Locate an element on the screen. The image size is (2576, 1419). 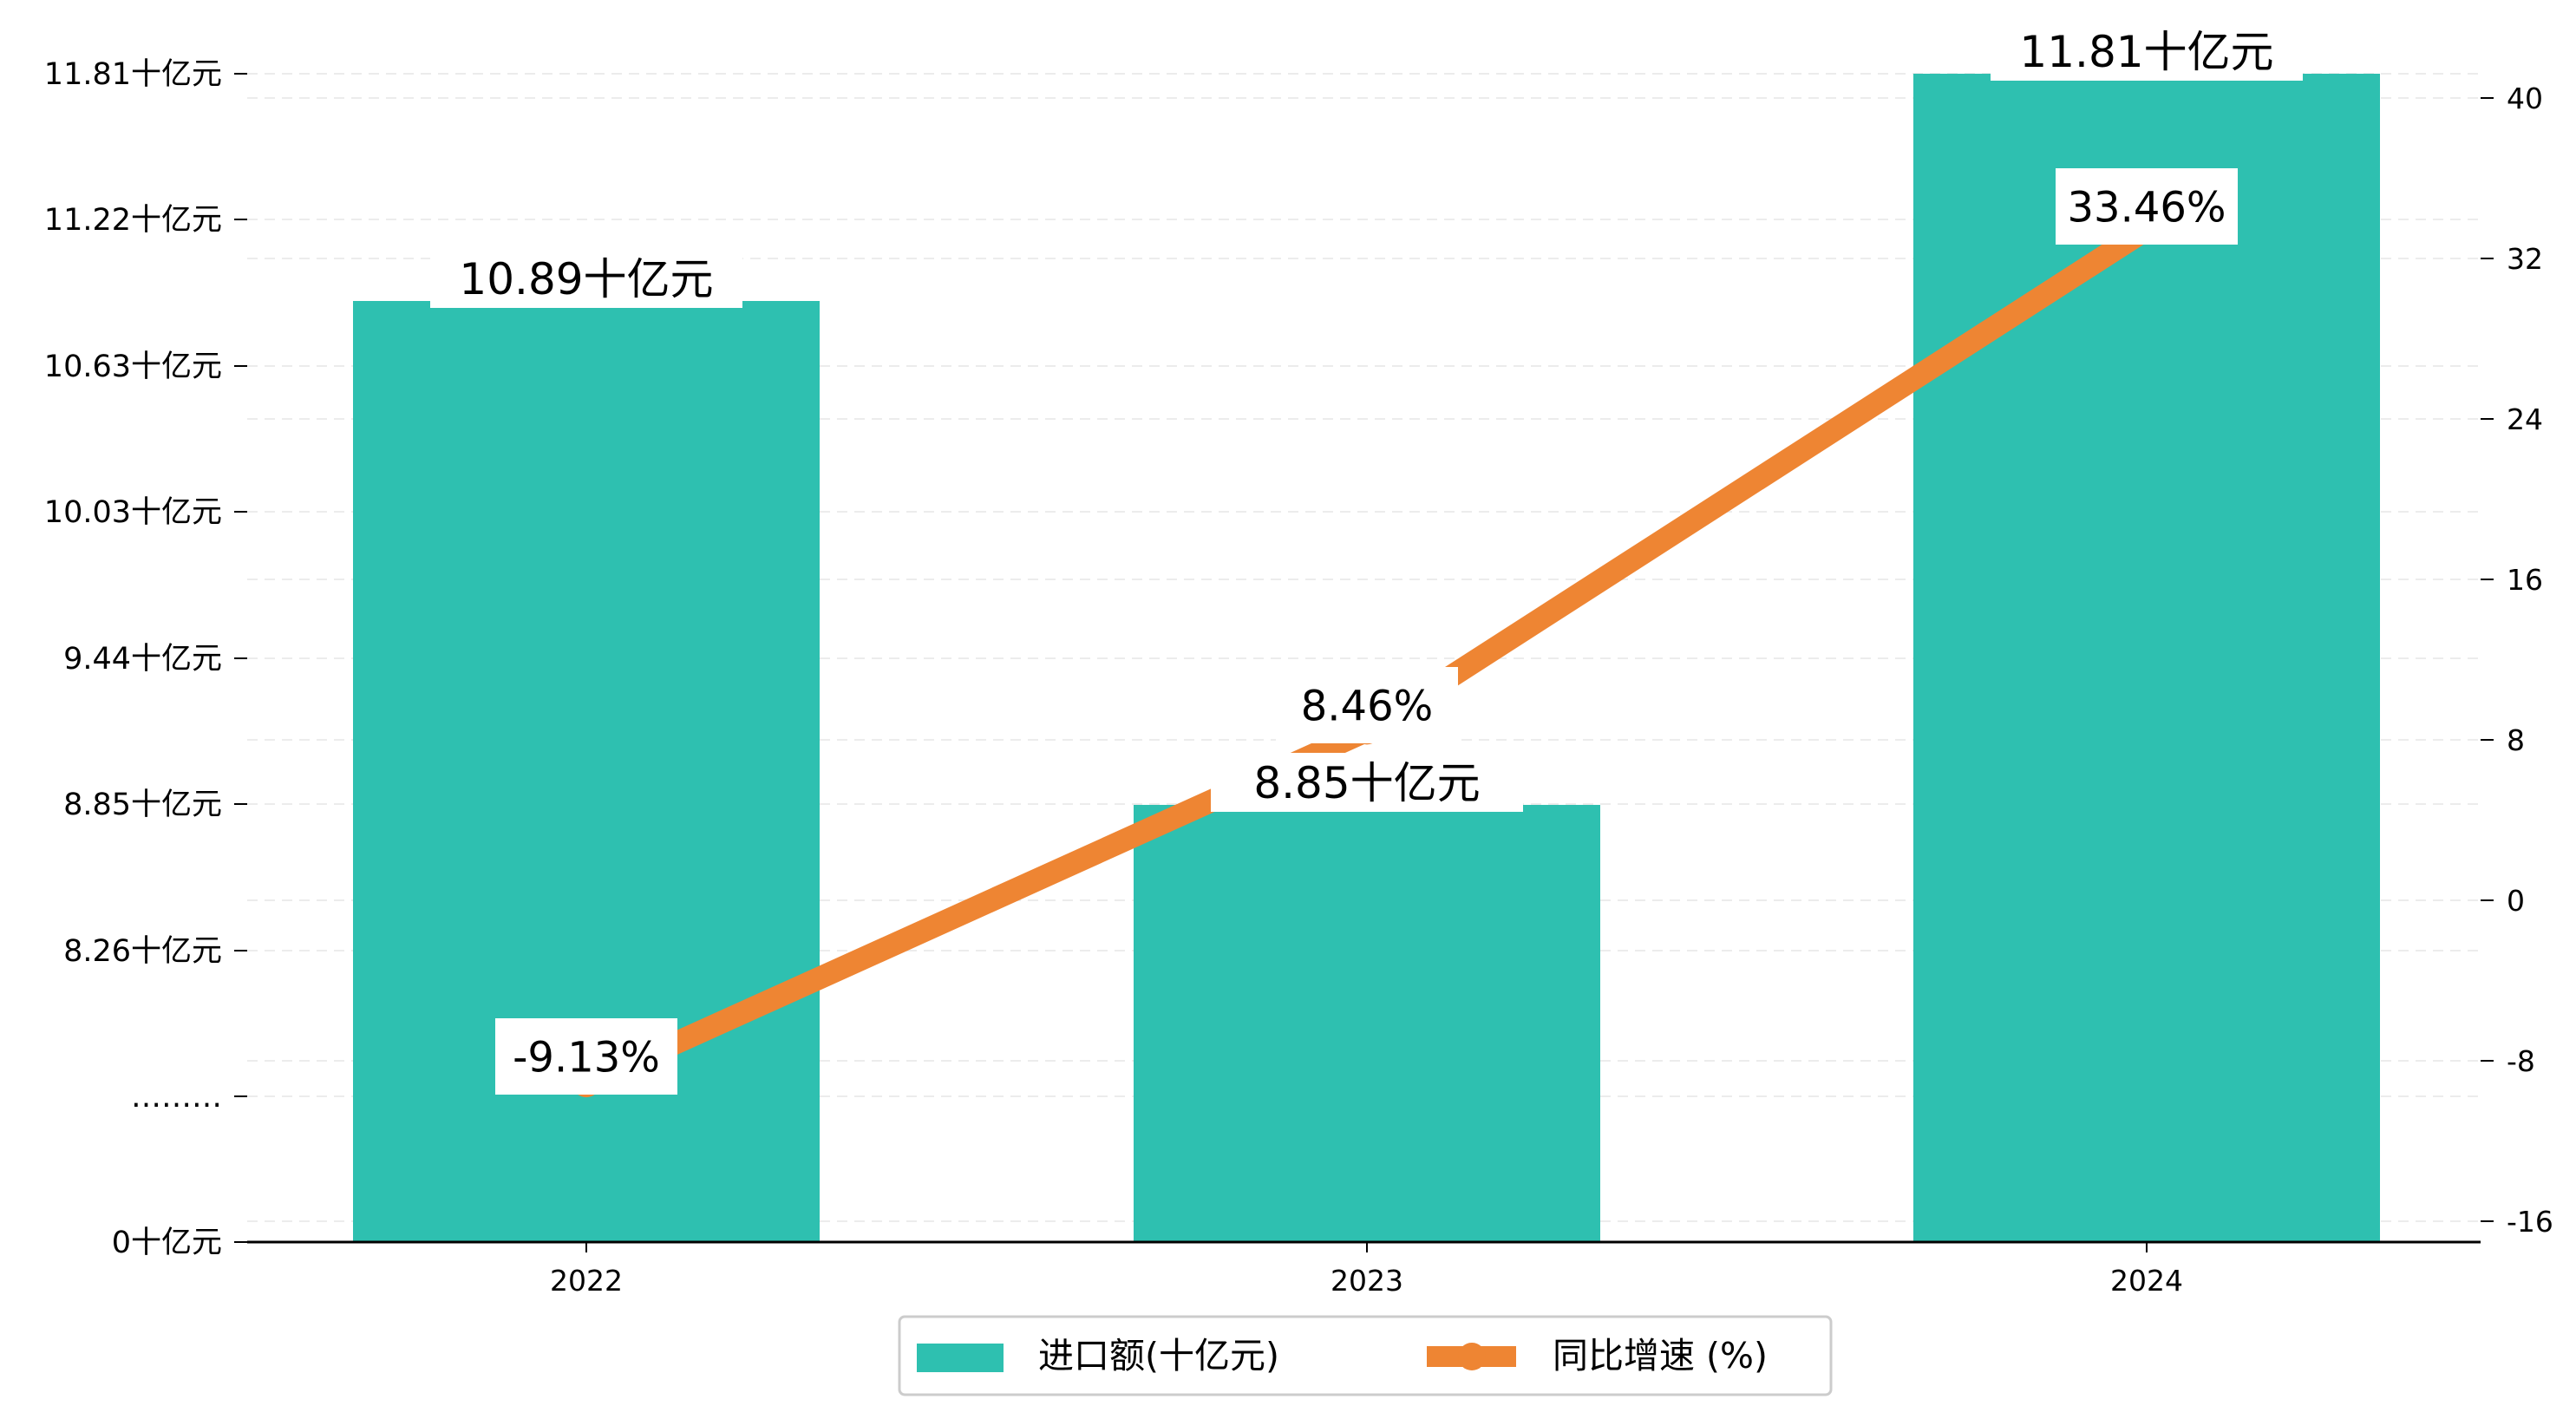
left-axis-tick-label: 9.44十亿元 is located at coordinates (142, 659).